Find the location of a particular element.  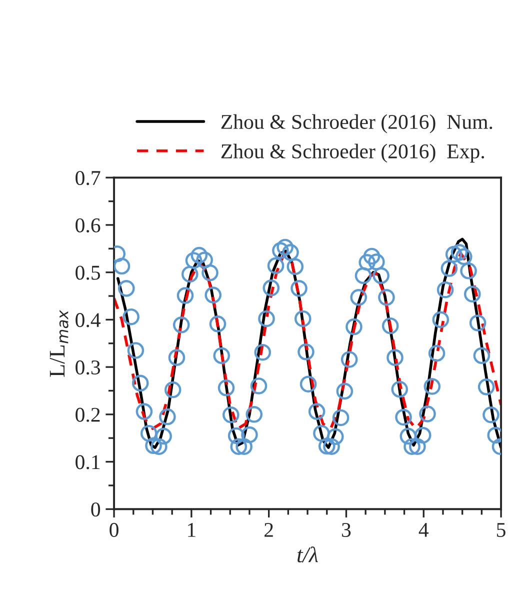

x-axis-title: t/λ is located at coordinates (308, 554).